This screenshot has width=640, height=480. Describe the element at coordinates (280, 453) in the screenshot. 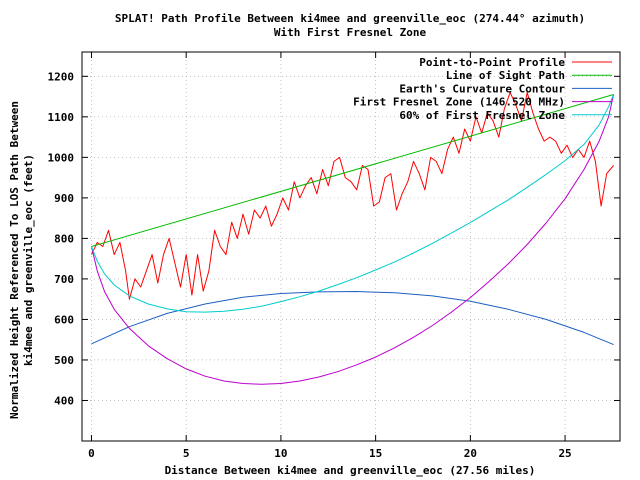

I see `x-tick-label: 10` at that location.